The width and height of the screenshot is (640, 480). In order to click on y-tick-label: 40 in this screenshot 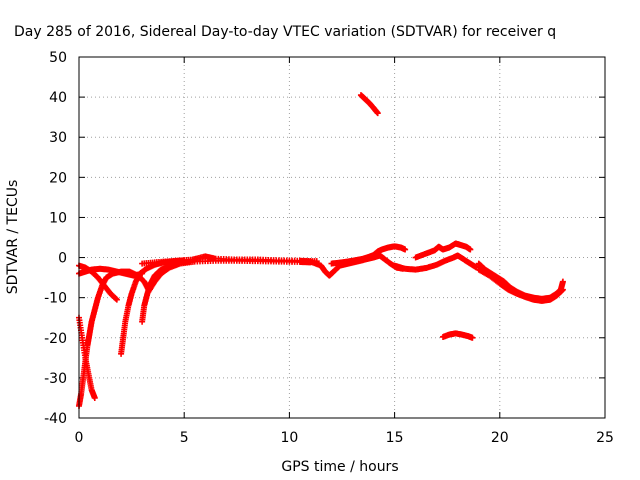, I will do `click(58, 98)`.